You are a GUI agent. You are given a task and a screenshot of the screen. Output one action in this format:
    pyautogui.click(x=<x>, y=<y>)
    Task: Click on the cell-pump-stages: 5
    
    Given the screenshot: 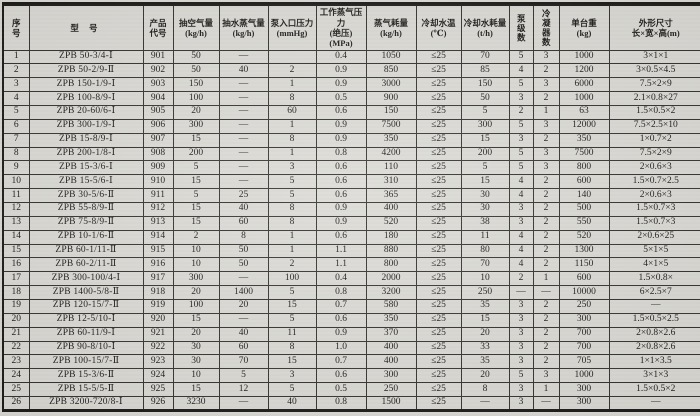 What is the action you would take?
    pyautogui.click(x=521, y=126)
    